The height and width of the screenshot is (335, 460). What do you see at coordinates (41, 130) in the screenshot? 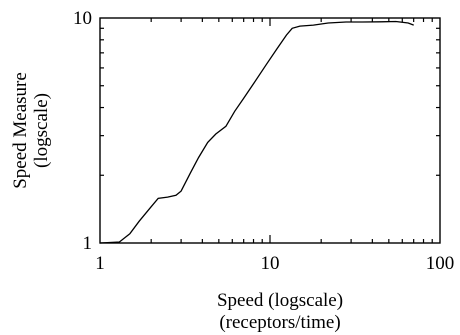
I see `y-axis-title-line-2: (logscale)` at bounding box center [41, 130].